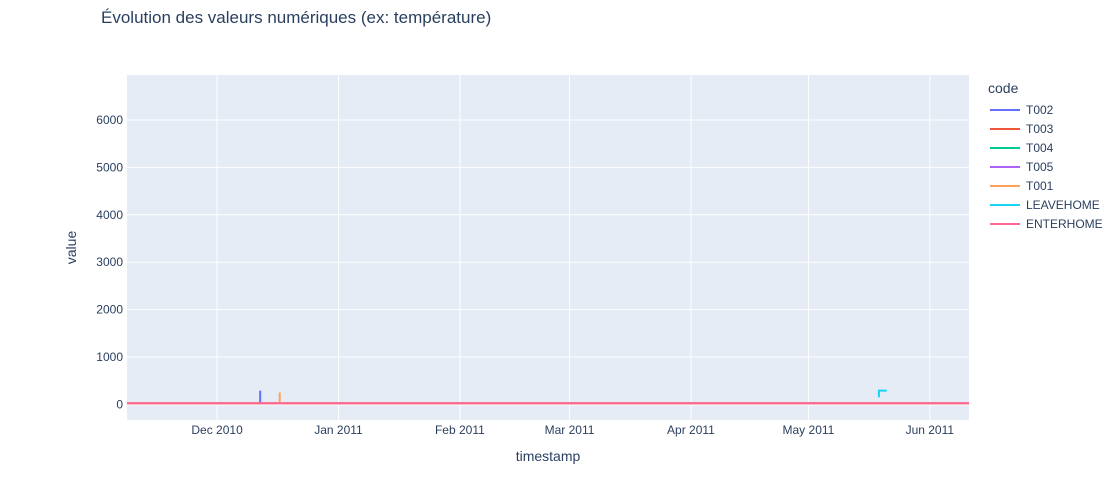  I want to click on series-lines, so click(548, 397).